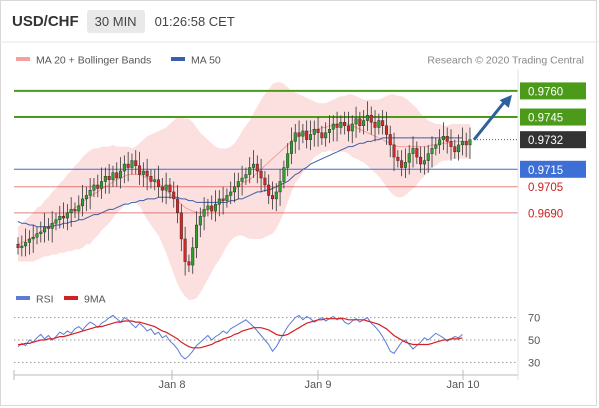 The width and height of the screenshot is (599, 408). Describe the element at coordinates (534, 319) in the screenshot. I see `rsi-level-label-70: 70` at that location.